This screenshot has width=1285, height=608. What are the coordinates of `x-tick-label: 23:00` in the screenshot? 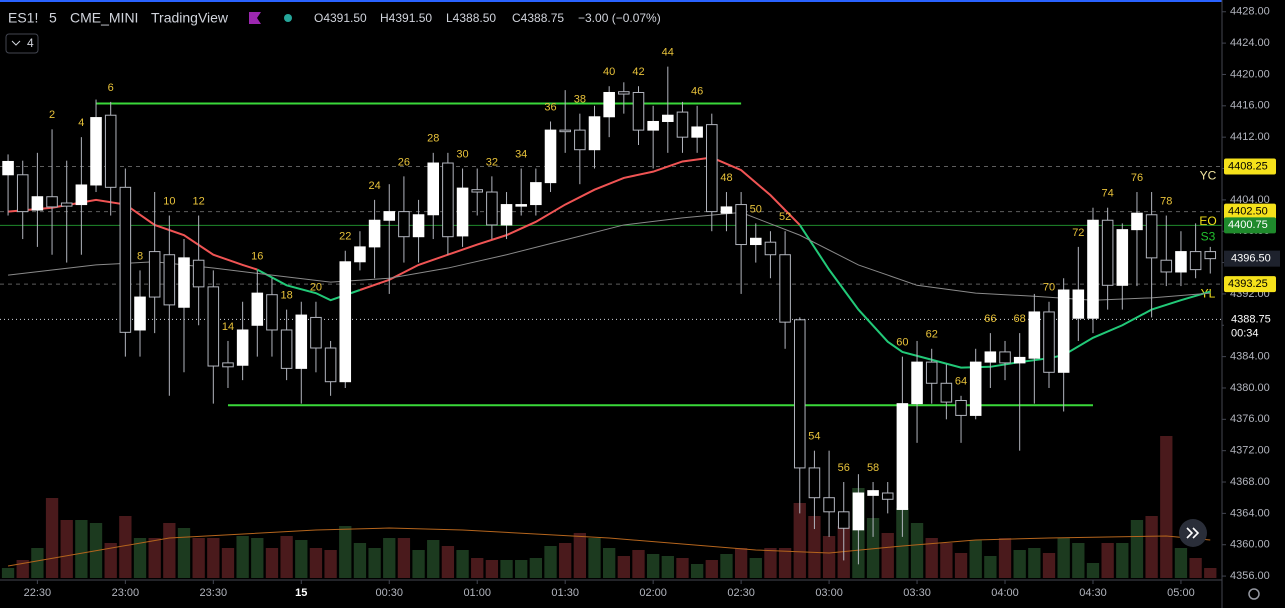 It's located at (126, 593).